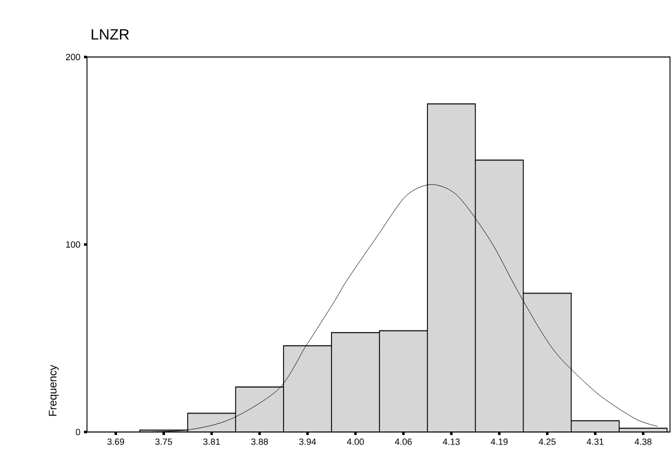  I want to click on chart-title: LNZR, so click(110, 34).